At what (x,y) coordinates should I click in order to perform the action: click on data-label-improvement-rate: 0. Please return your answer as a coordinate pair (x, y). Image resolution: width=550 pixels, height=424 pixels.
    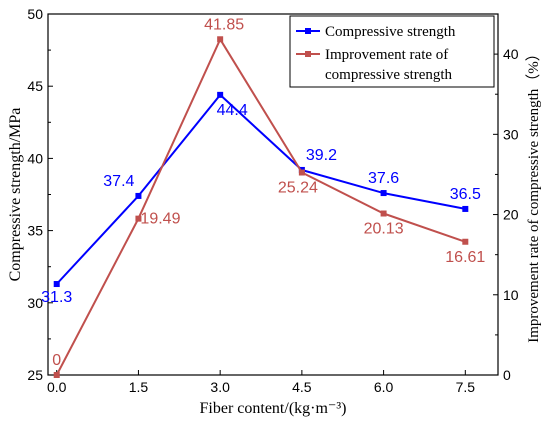
    Looking at the image, I should click on (56, 360).